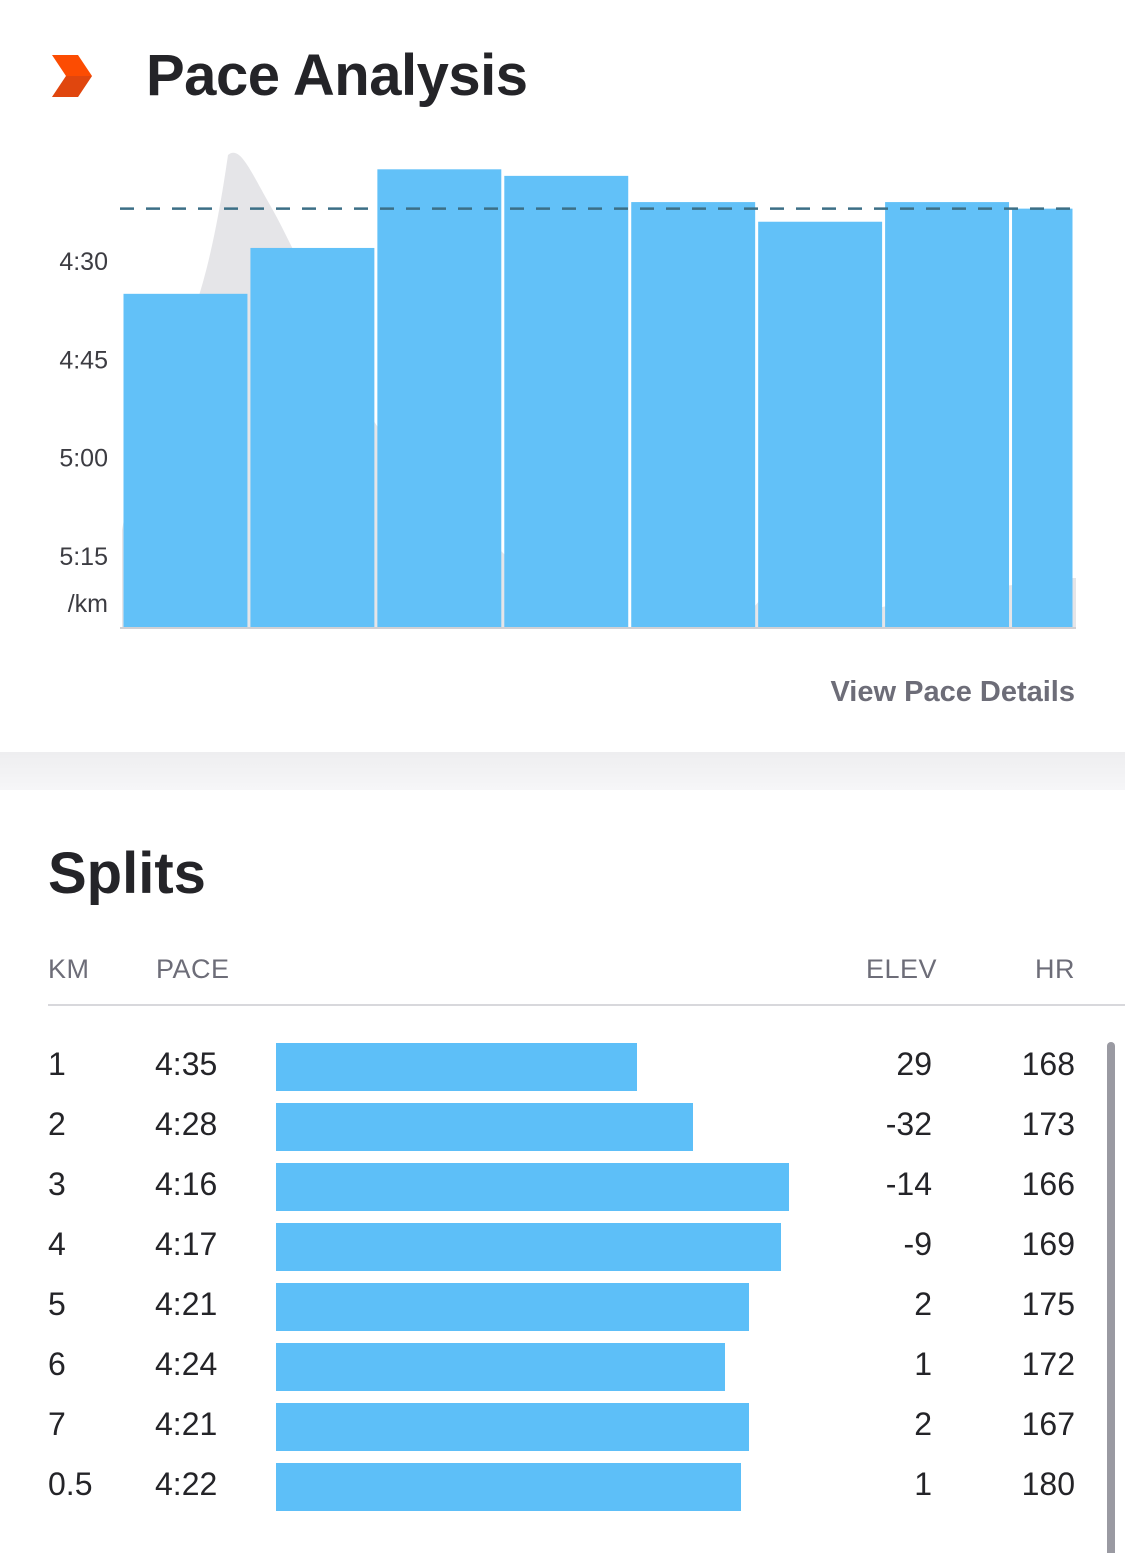 This screenshot has height=1553, width=1125. I want to click on split-km: 3, so click(57, 1184).